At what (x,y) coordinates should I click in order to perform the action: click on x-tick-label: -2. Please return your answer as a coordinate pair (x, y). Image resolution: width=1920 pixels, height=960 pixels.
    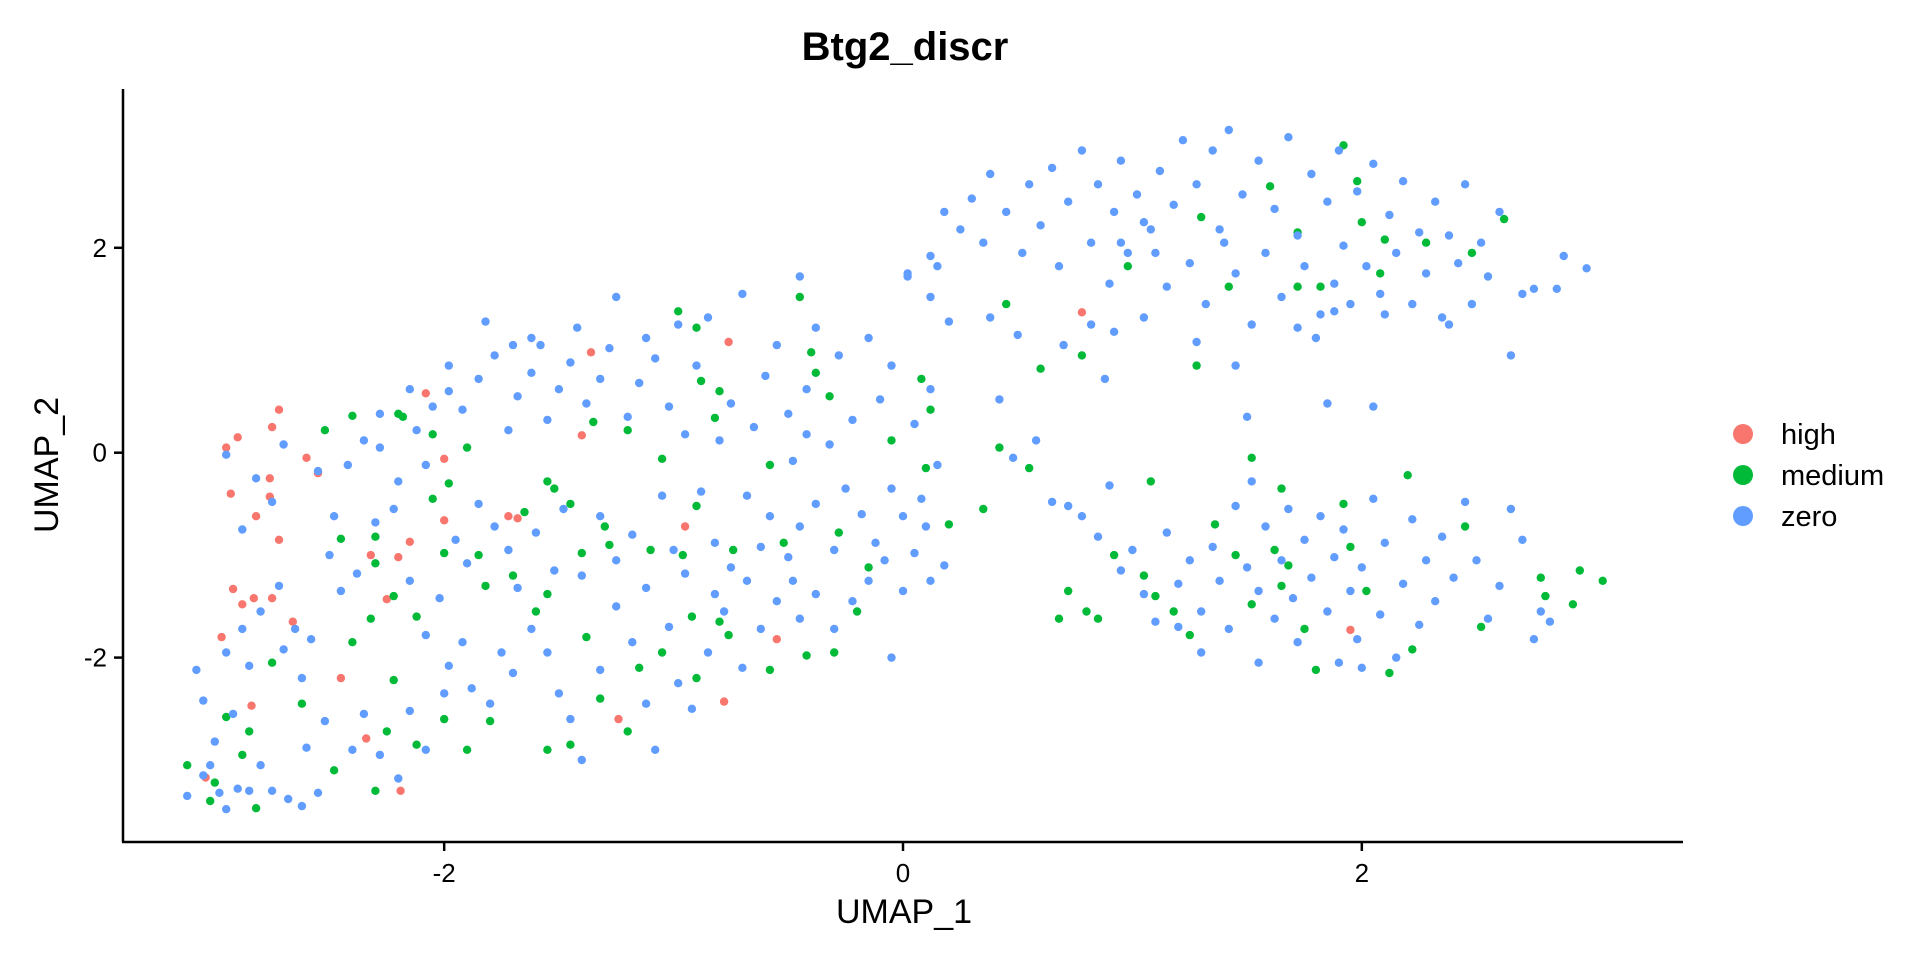
    Looking at the image, I should click on (444, 873).